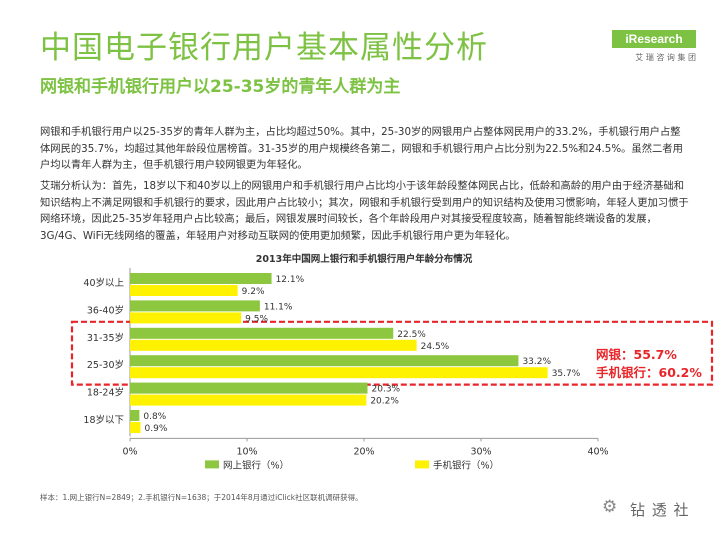  Describe the element at coordinates (597, 451) in the screenshot. I see `x-tick-label: 40%` at that location.